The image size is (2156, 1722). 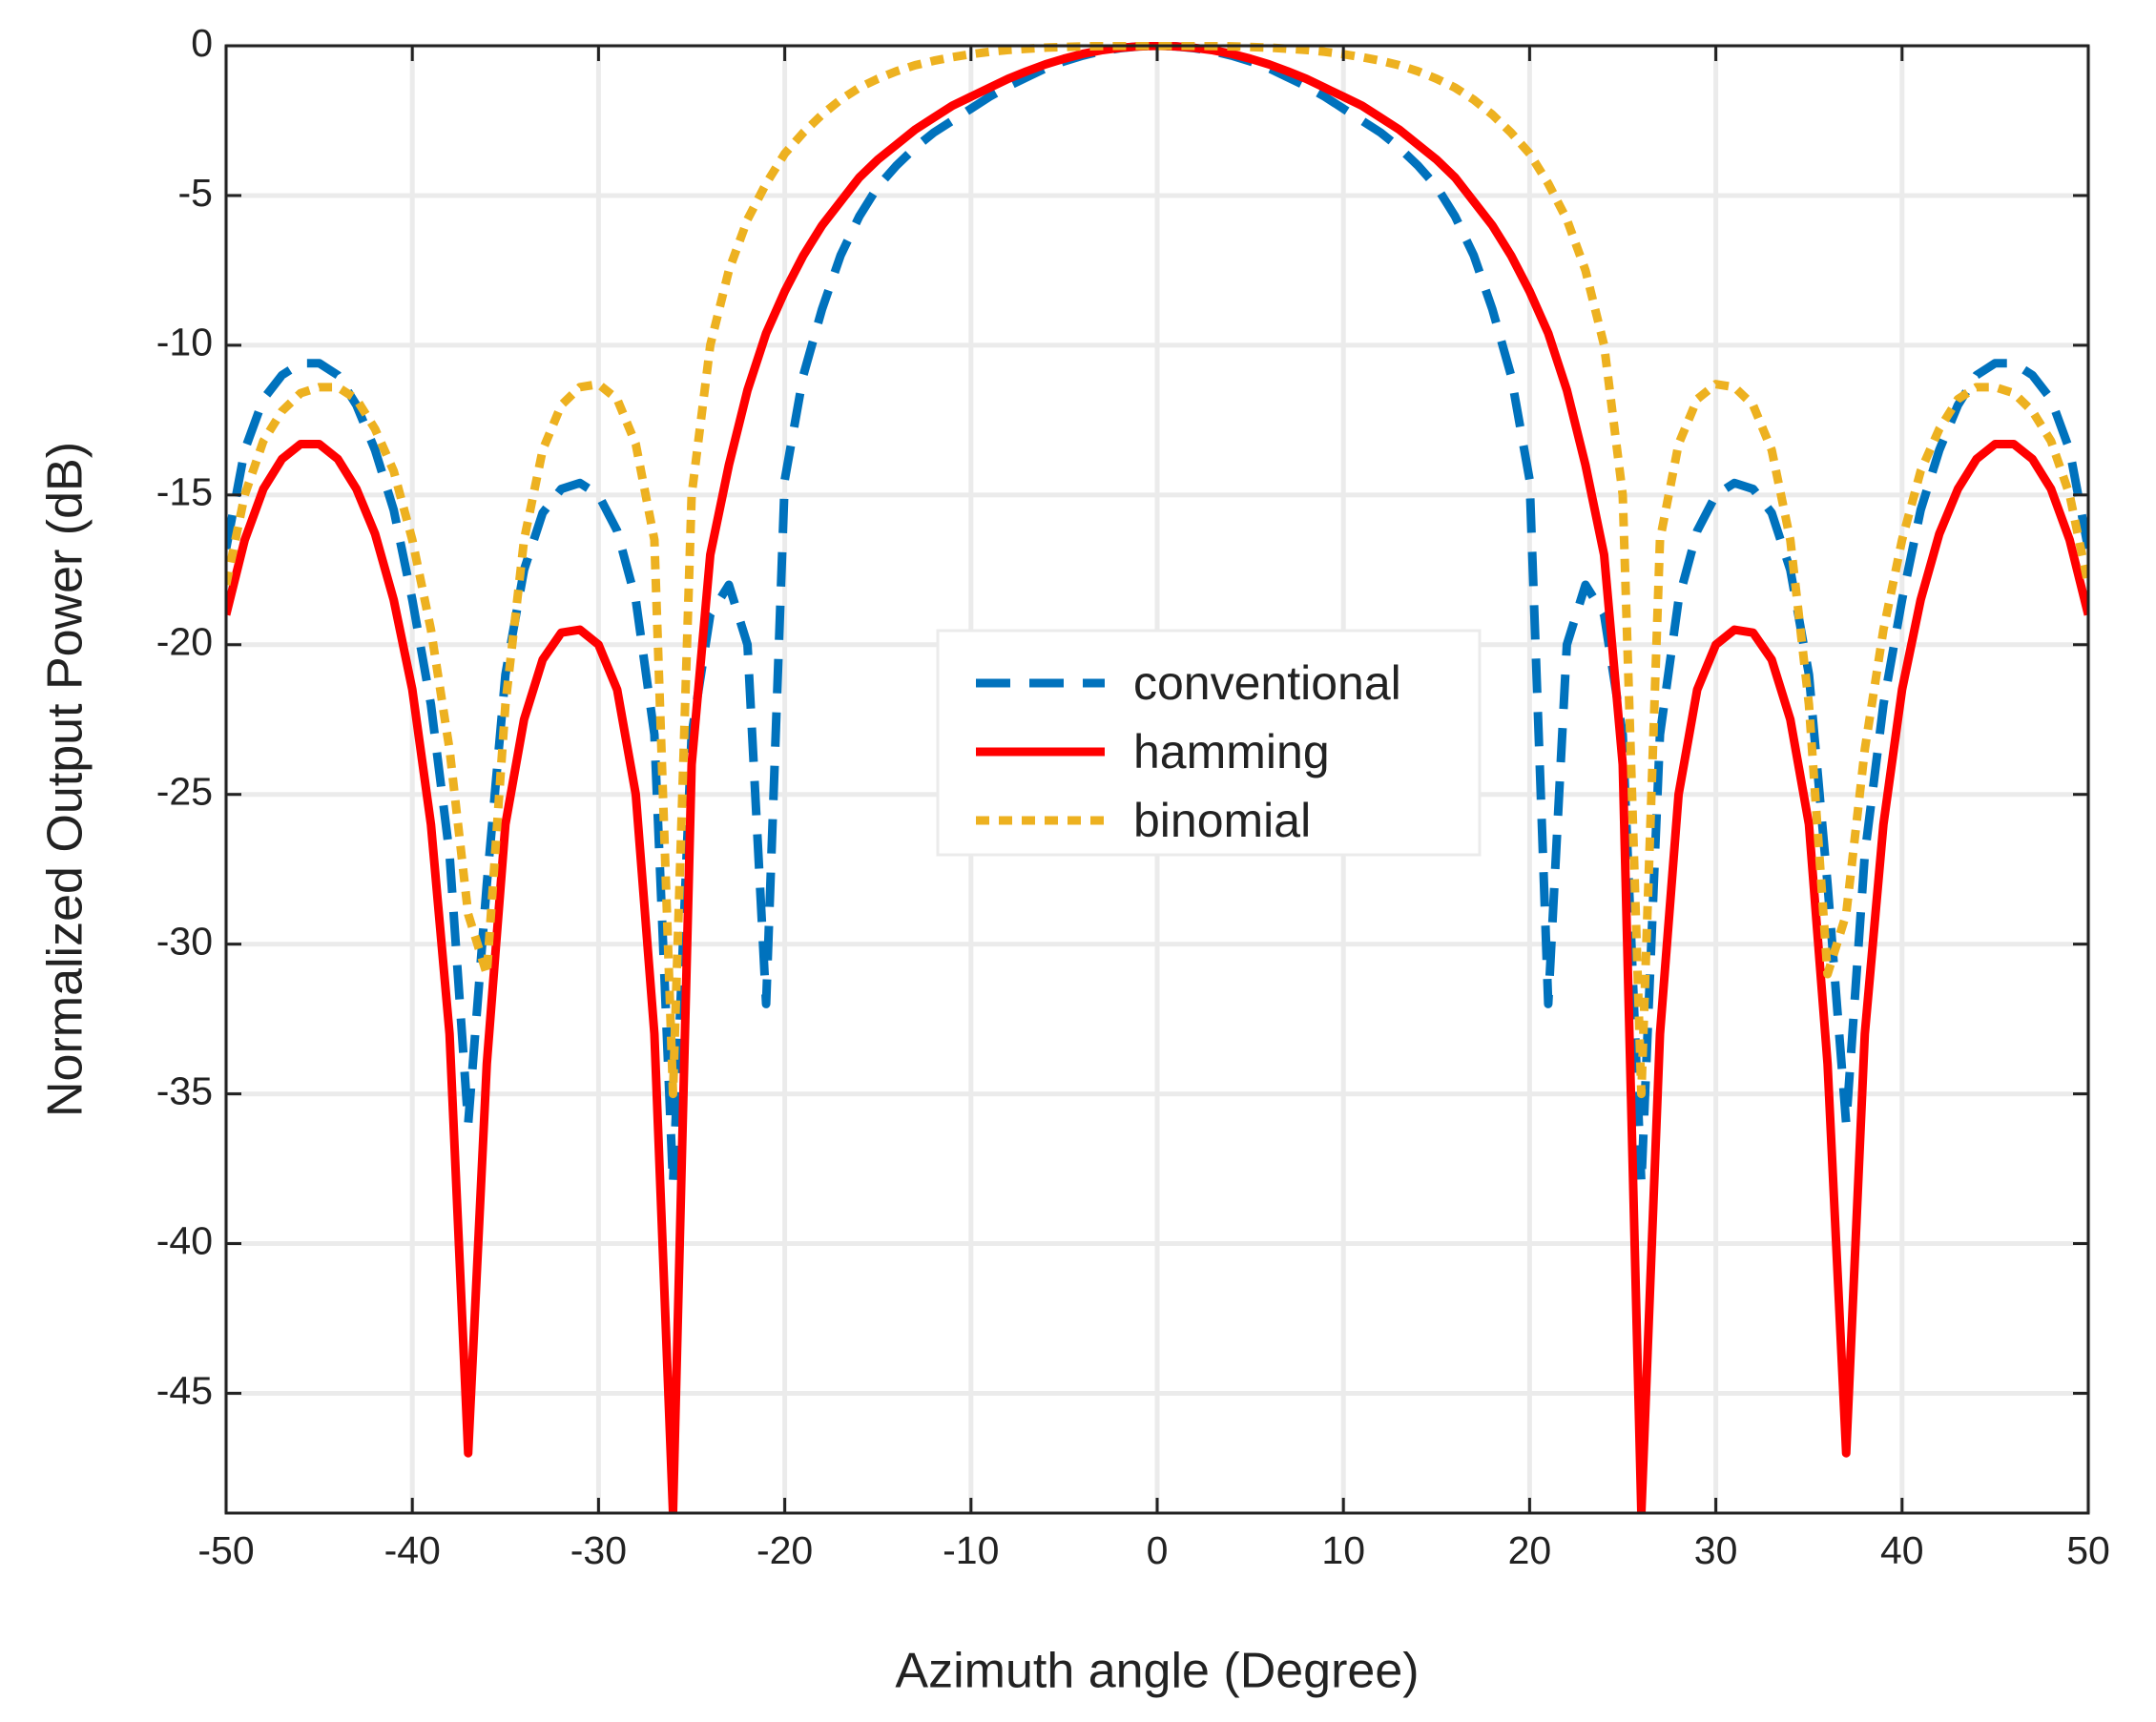 What do you see at coordinates (184, 1390) in the screenshot?
I see `y-tick-label: -45` at bounding box center [184, 1390].